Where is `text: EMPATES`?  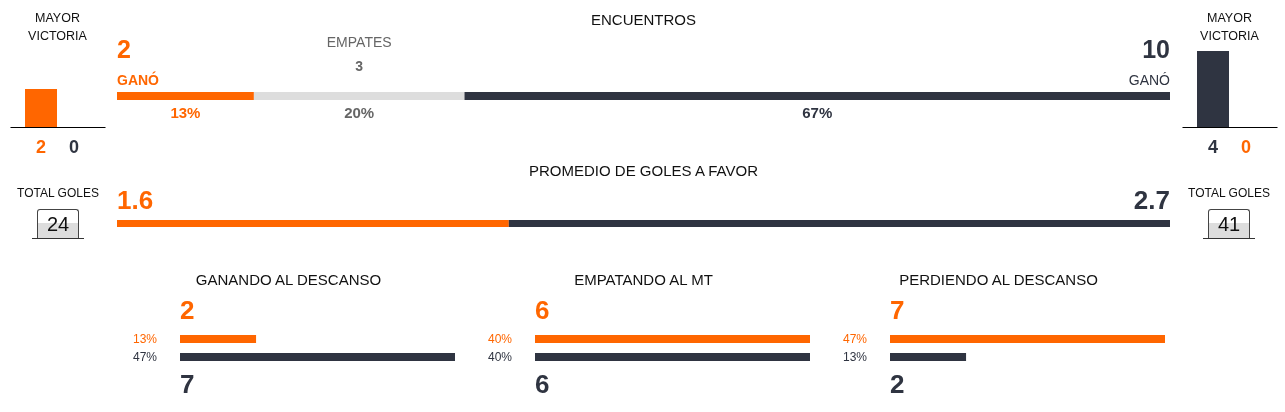
text: EMPATES is located at coordinates (359, 42).